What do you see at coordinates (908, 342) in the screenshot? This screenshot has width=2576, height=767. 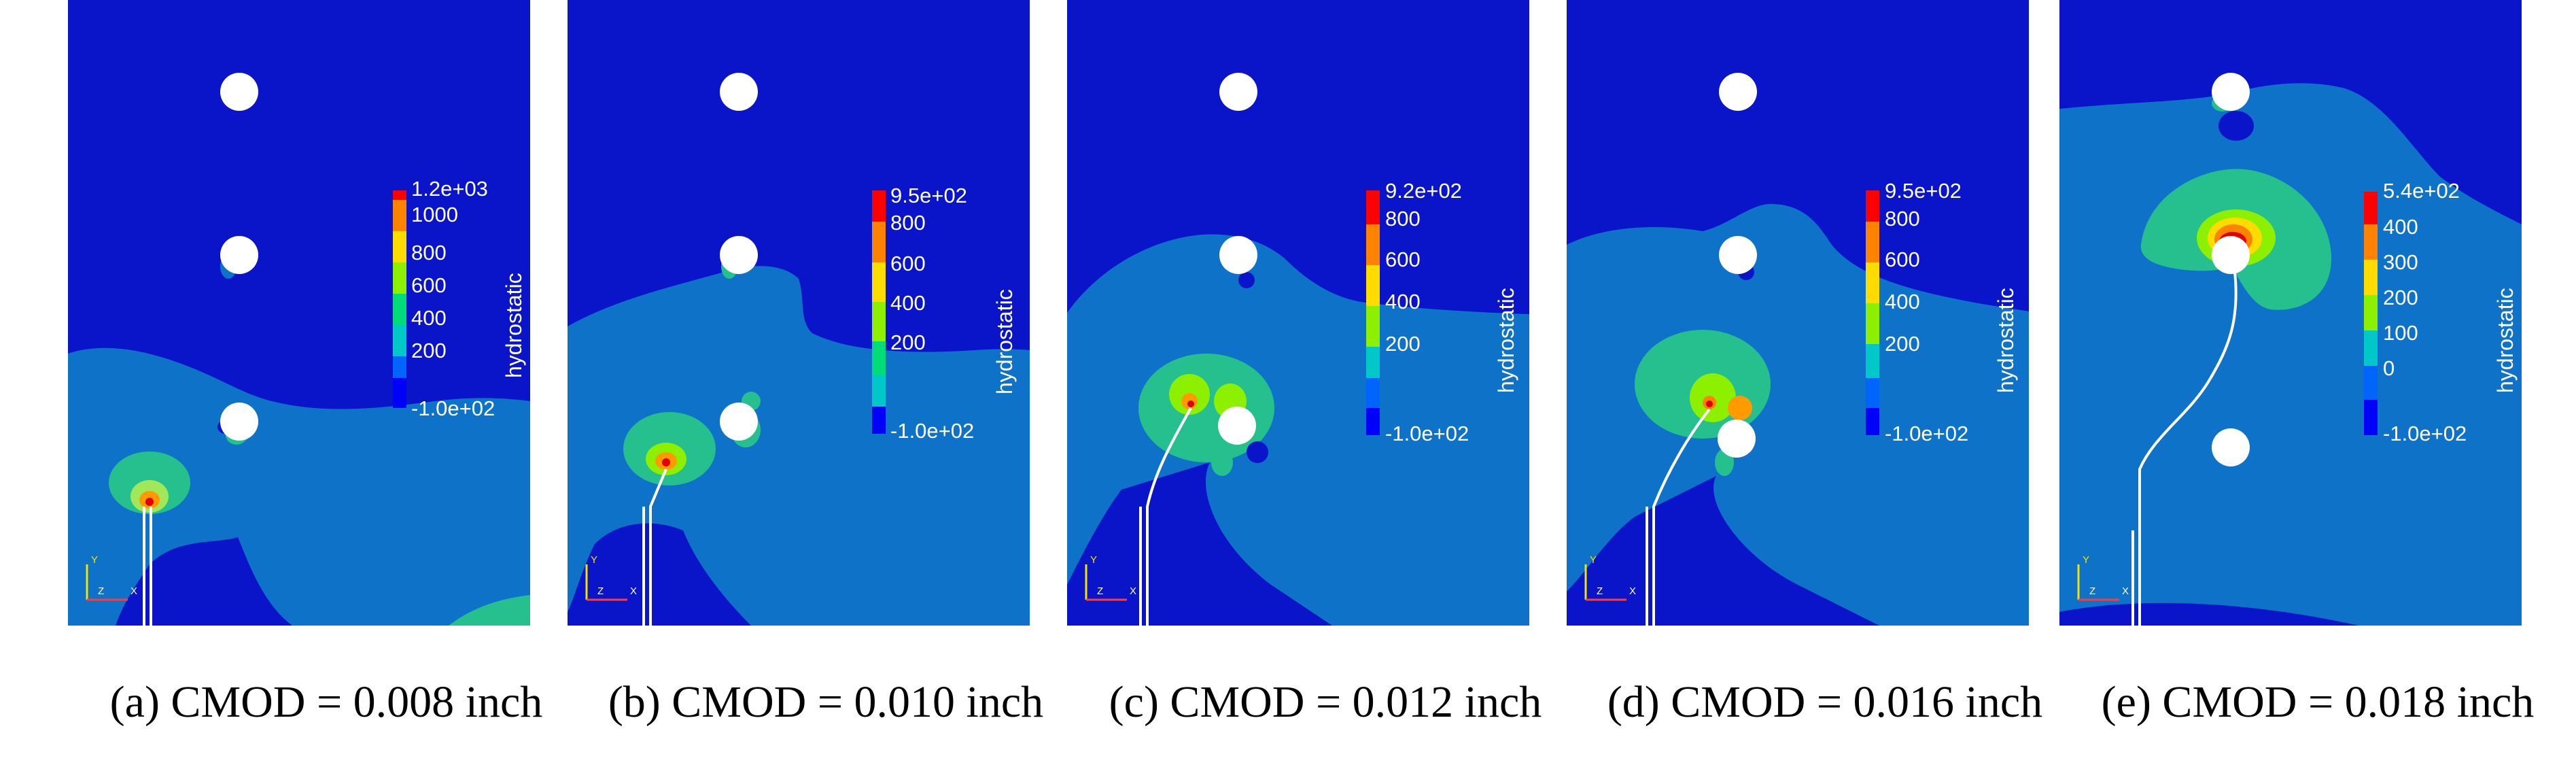 I see `colorbar-label-b-4: 200` at bounding box center [908, 342].